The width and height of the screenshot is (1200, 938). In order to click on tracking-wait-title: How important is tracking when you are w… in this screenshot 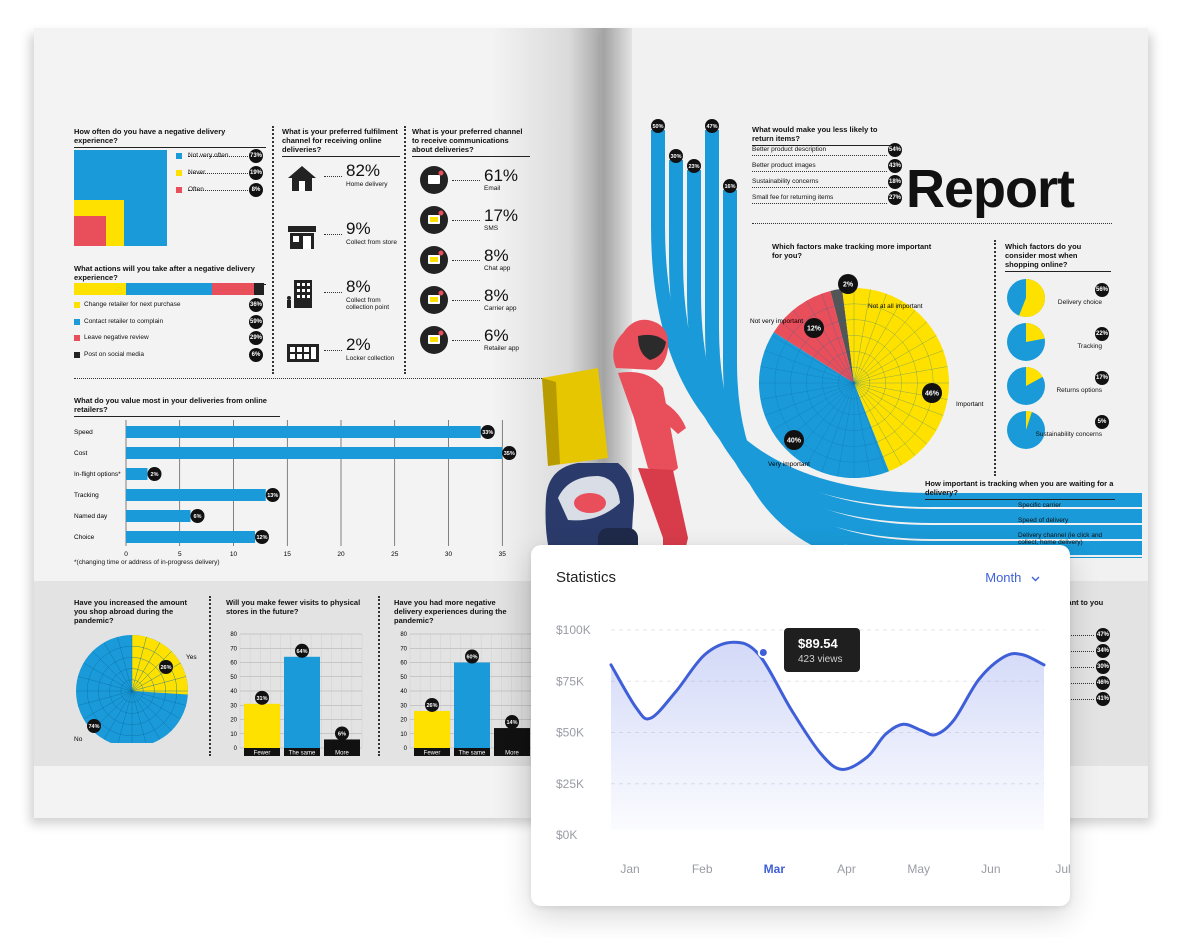, I will do `click(1020, 489)`.